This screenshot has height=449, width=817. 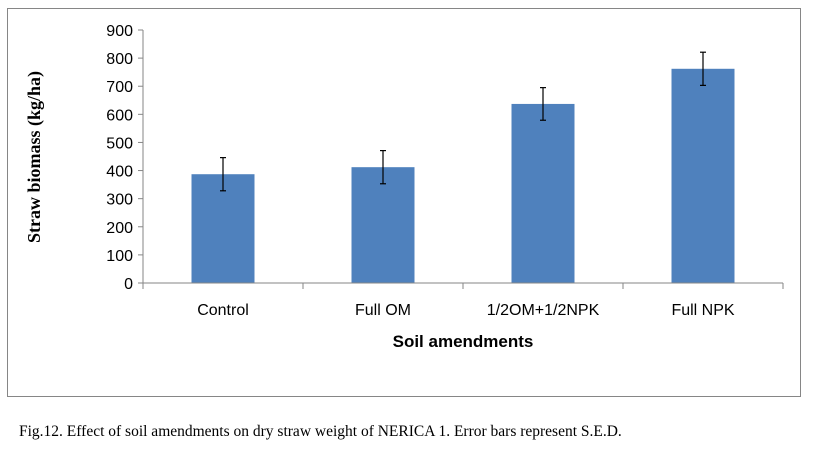 What do you see at coordinates (119, 256) in the screenshot?
I see `y-tick-label: 100` at bounding box center [119, 256].